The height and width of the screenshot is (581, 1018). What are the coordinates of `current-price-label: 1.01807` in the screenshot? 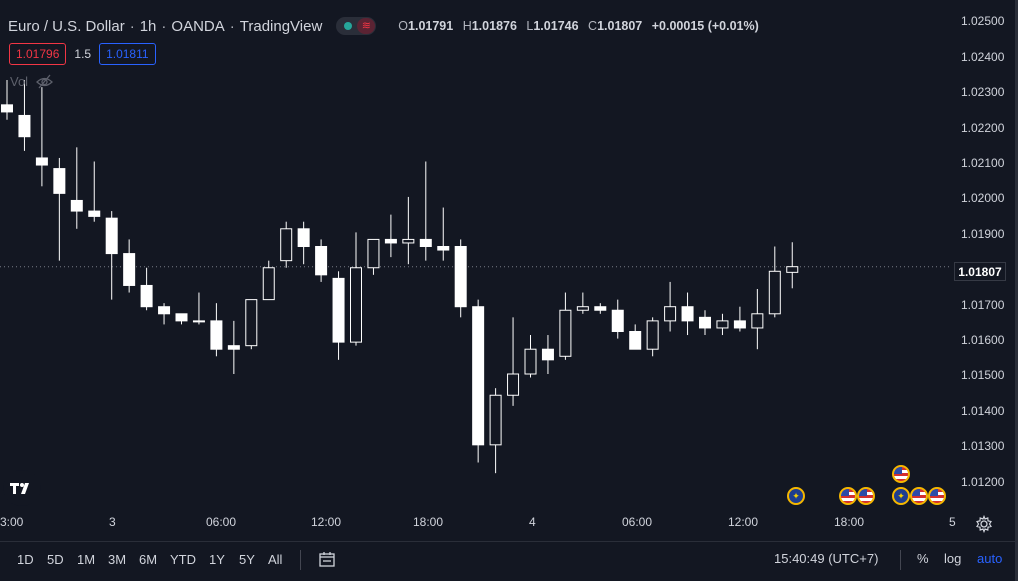 It's located at (980, 271).